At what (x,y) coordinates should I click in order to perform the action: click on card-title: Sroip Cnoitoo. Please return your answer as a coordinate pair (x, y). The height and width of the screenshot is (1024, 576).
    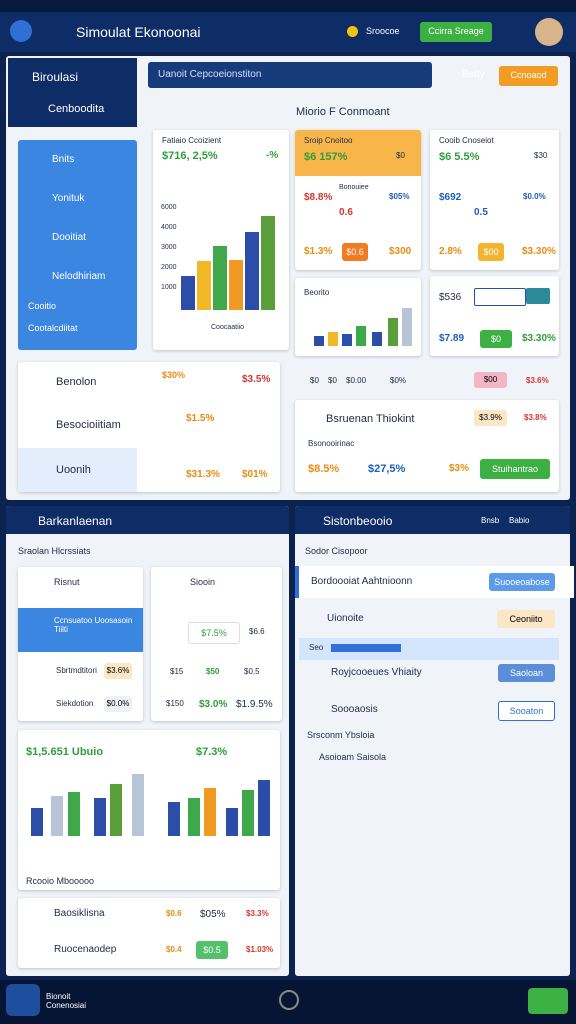
    Looking at the image, I should click on (328, 140).